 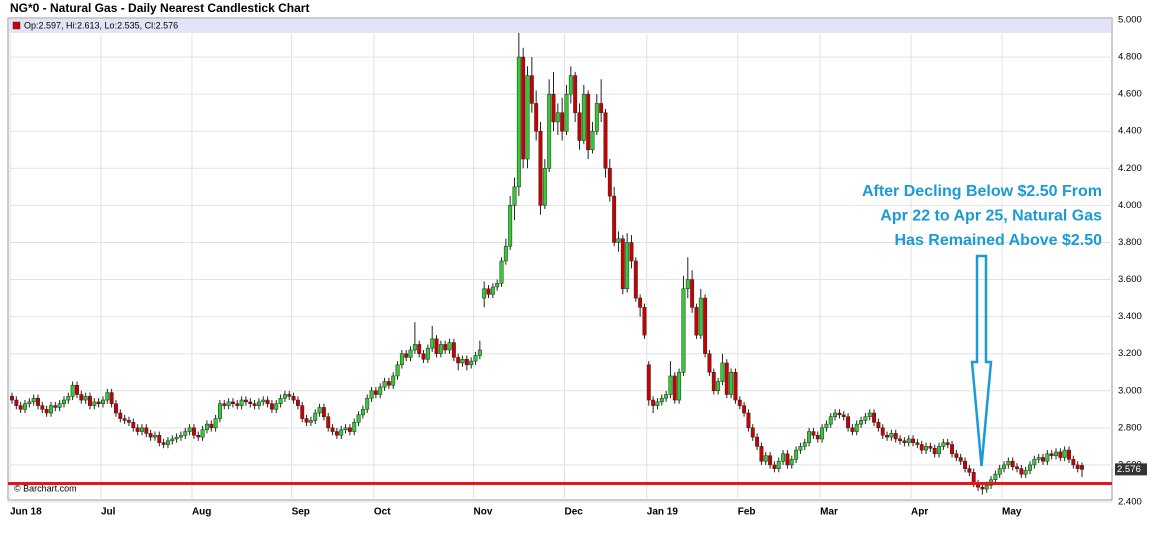 I want to click on y-tick-label: 4.400, so click(x=1130, y=131).